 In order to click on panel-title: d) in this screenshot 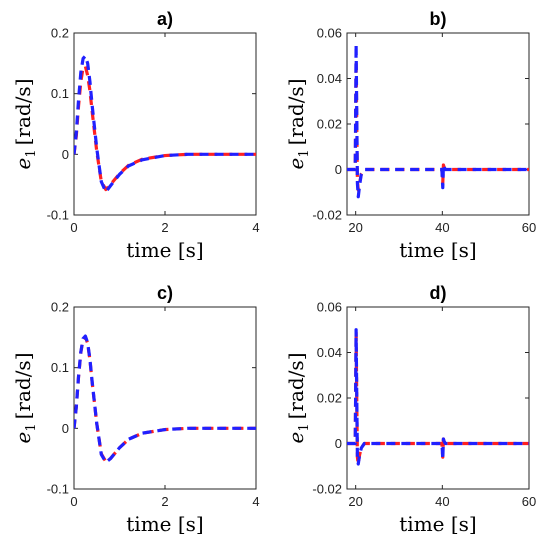, I will do `click(438, 293)`.